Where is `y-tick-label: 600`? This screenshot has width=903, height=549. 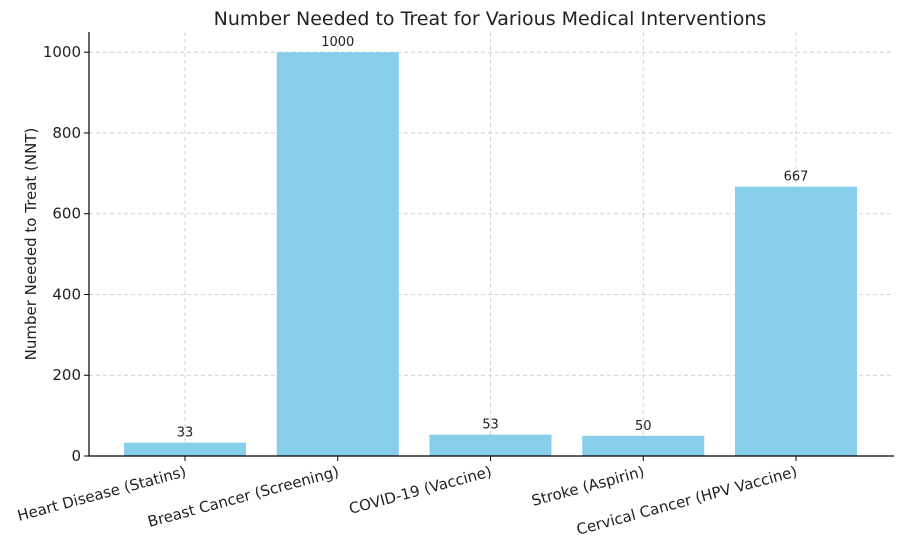 y-tick-label: 600 is located at coordinates (66, 214).